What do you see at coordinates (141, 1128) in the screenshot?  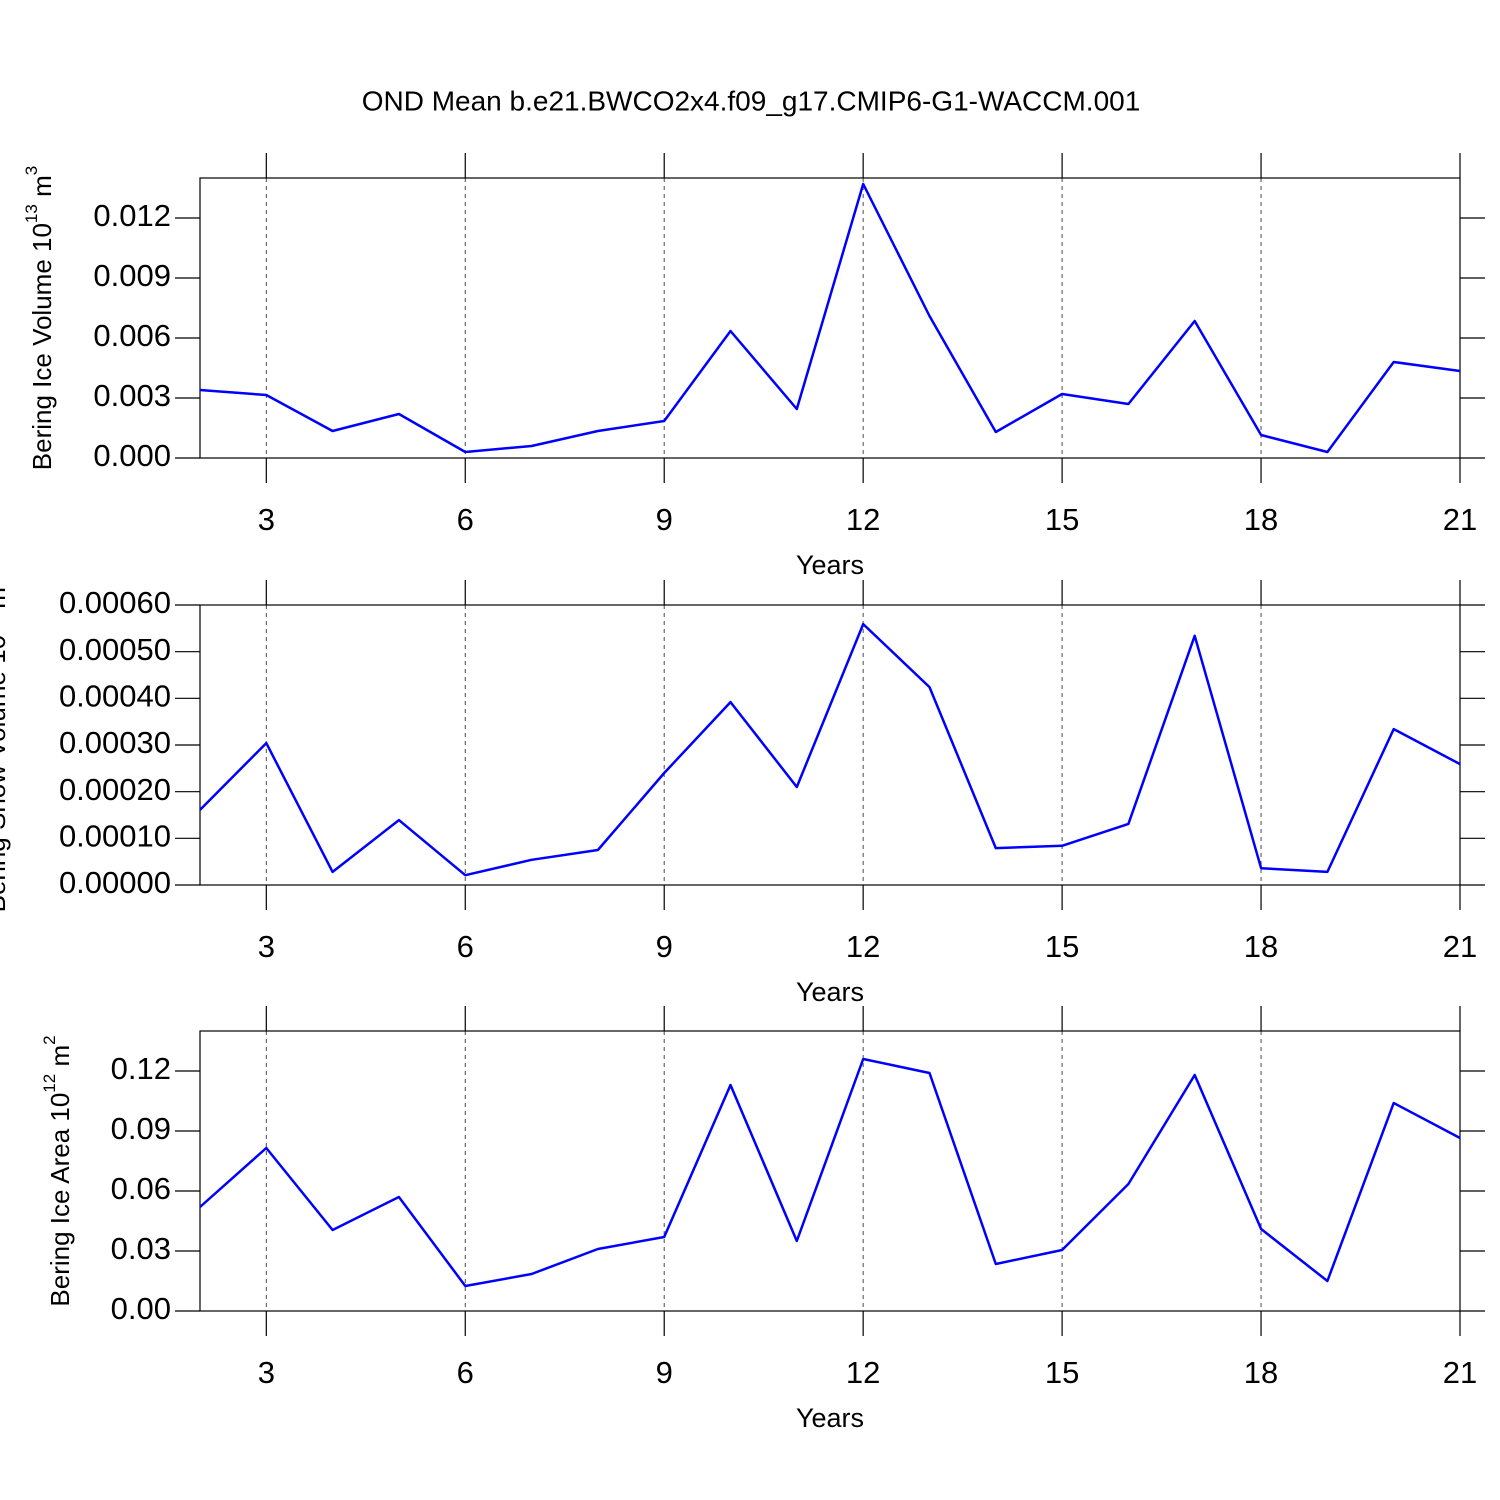 I see `y-tick-label: 0.09` at bounding box center [141, 1128].